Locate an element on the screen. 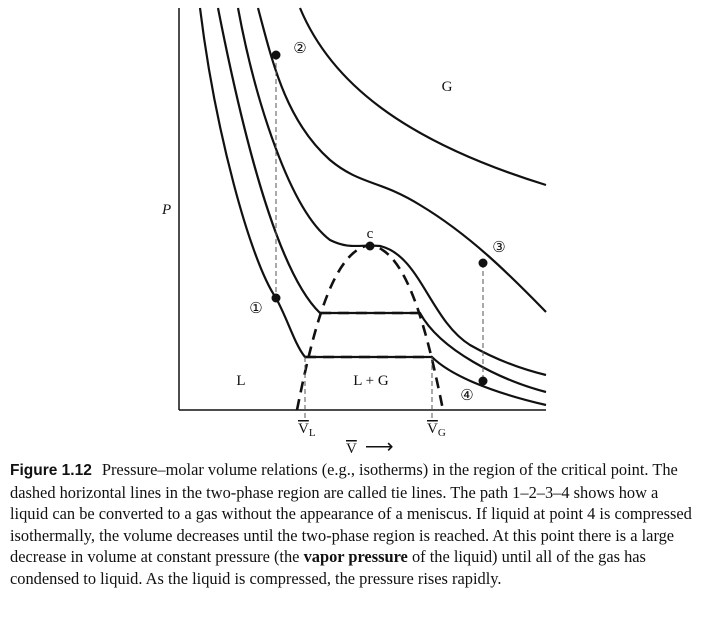  critical-label: c is located at coordinates (370, 234).